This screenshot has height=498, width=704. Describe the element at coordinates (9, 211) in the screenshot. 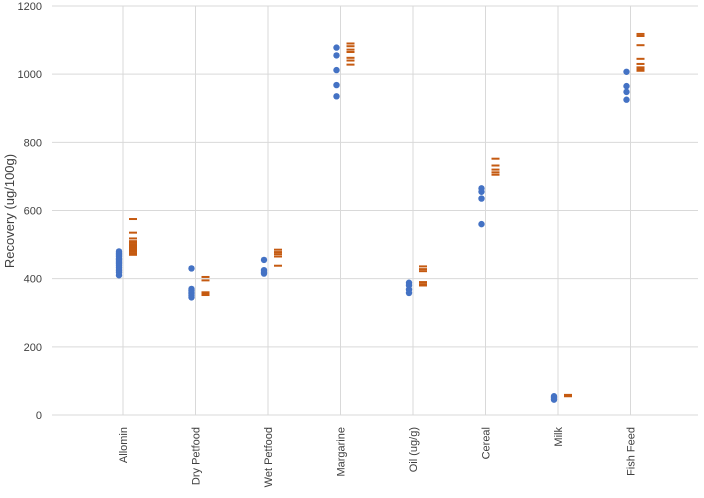

I see `y-axis-label: Recovery (ug/100g)` at that location.